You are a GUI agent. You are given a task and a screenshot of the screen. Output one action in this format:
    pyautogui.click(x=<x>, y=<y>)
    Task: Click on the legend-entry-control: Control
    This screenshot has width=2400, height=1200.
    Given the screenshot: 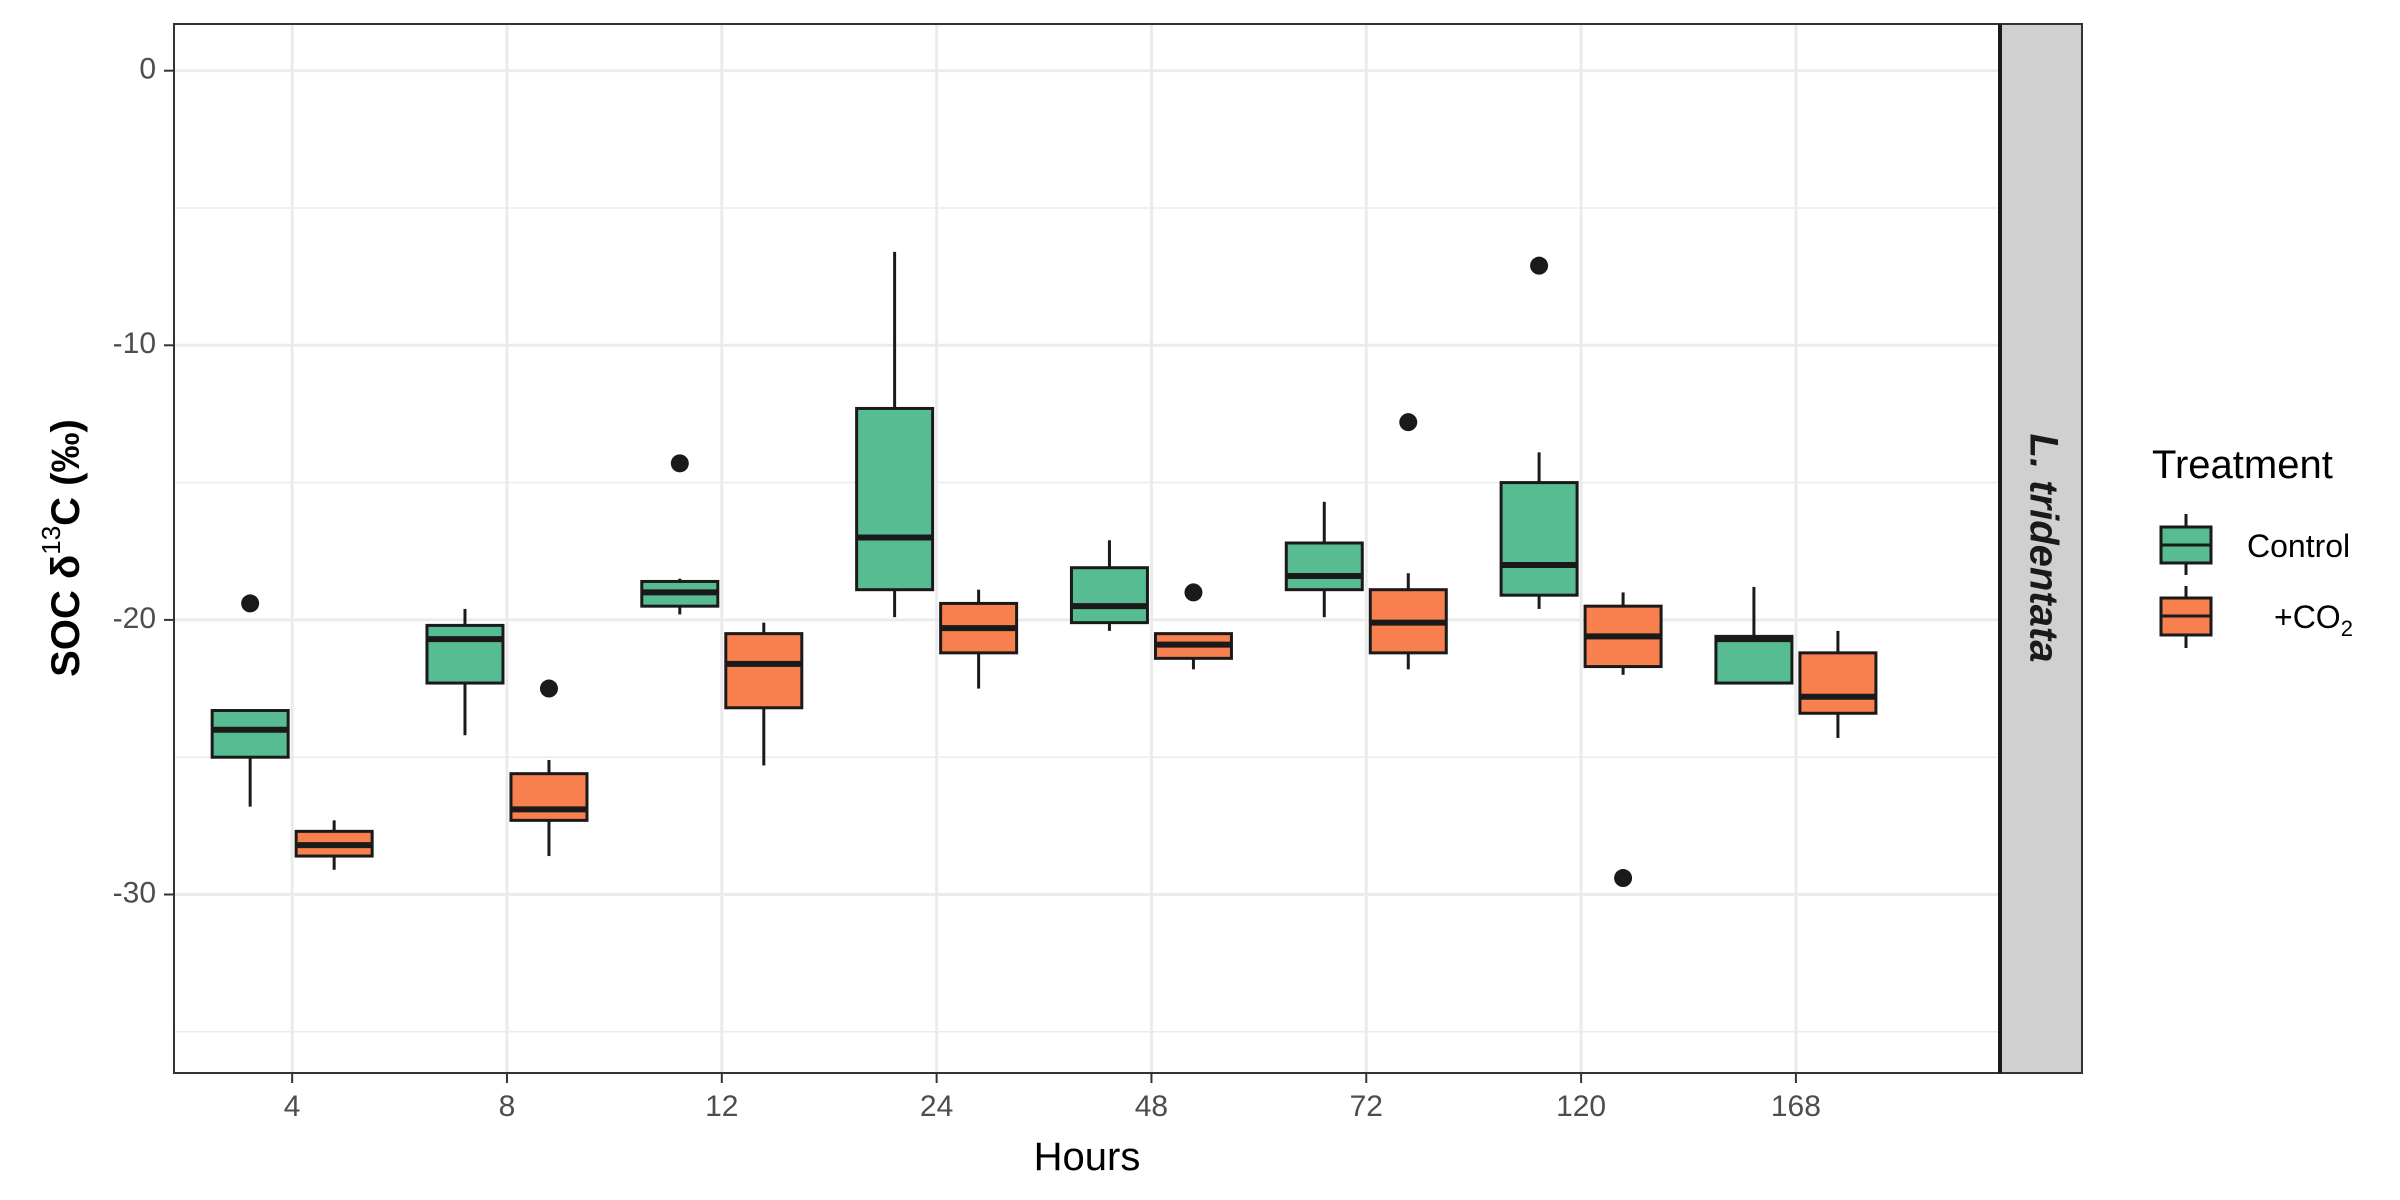 What is the action you would take?
    pyautogui.click(x=2254, y=544)
    